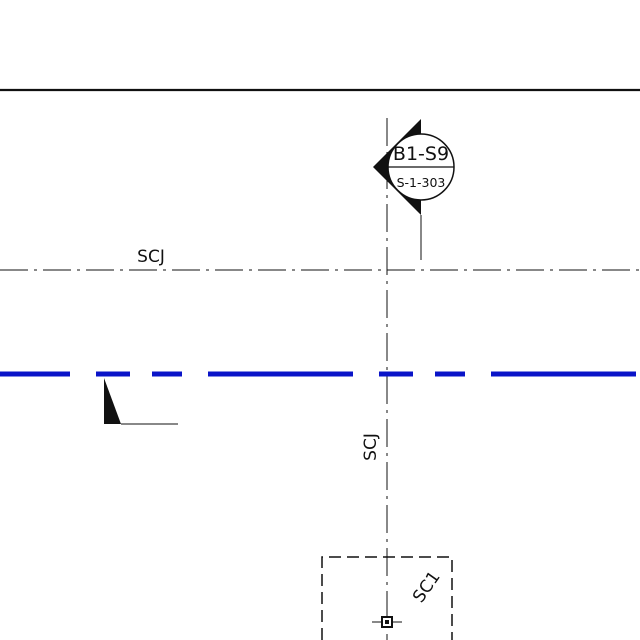  I want to click on section-marker: B1-S9 S-1-303, so click(414, 189).